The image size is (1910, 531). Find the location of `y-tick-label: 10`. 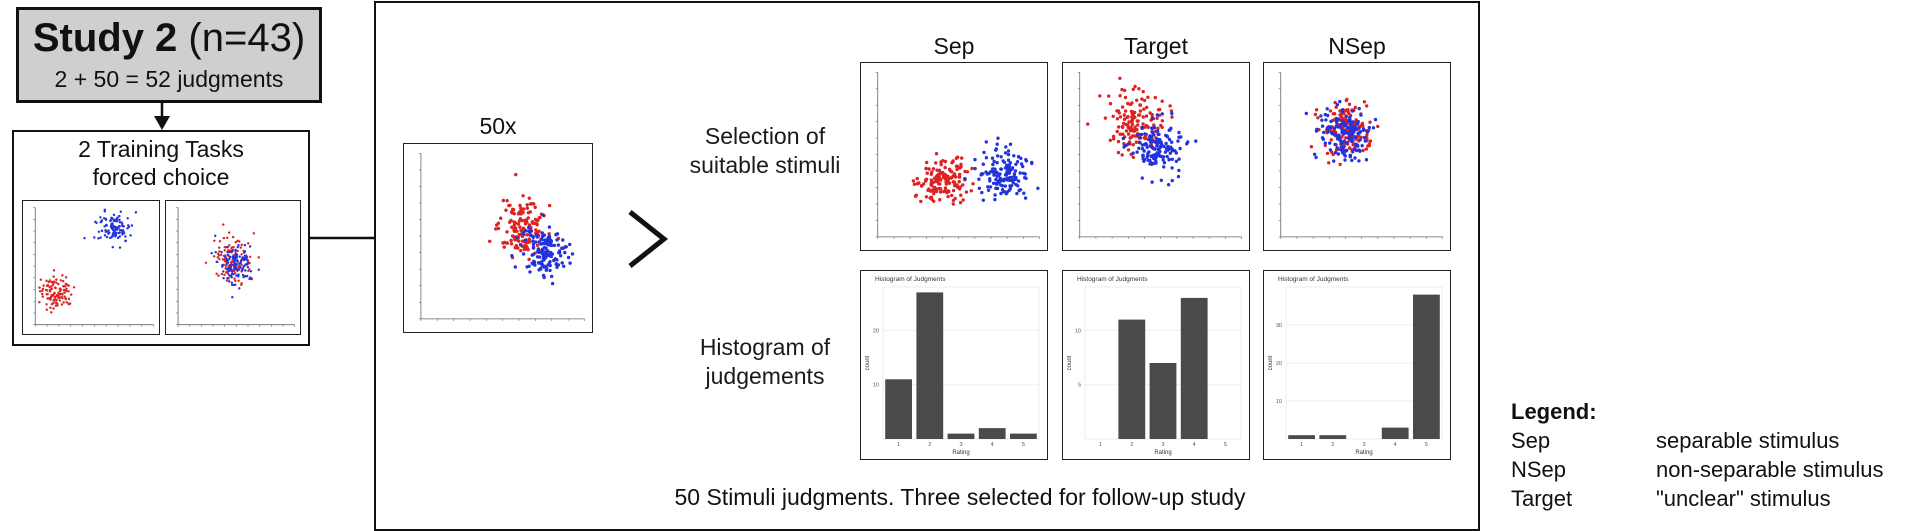

y-tick-label: 10 is located at coordinates (1279, 402).